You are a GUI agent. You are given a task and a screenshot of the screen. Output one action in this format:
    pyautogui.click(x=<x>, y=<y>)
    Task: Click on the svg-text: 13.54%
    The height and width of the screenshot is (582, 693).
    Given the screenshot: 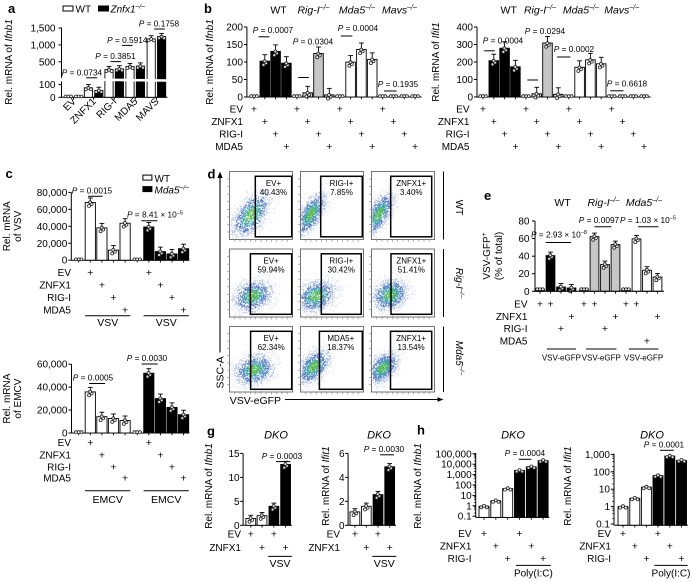 What is the action you would take?
    pyautogui.click(x=411, y=347)
    